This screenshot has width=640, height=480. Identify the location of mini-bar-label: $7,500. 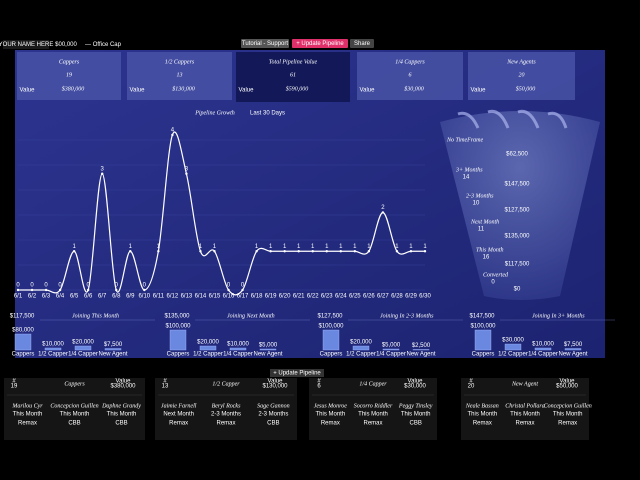
(573, 345).